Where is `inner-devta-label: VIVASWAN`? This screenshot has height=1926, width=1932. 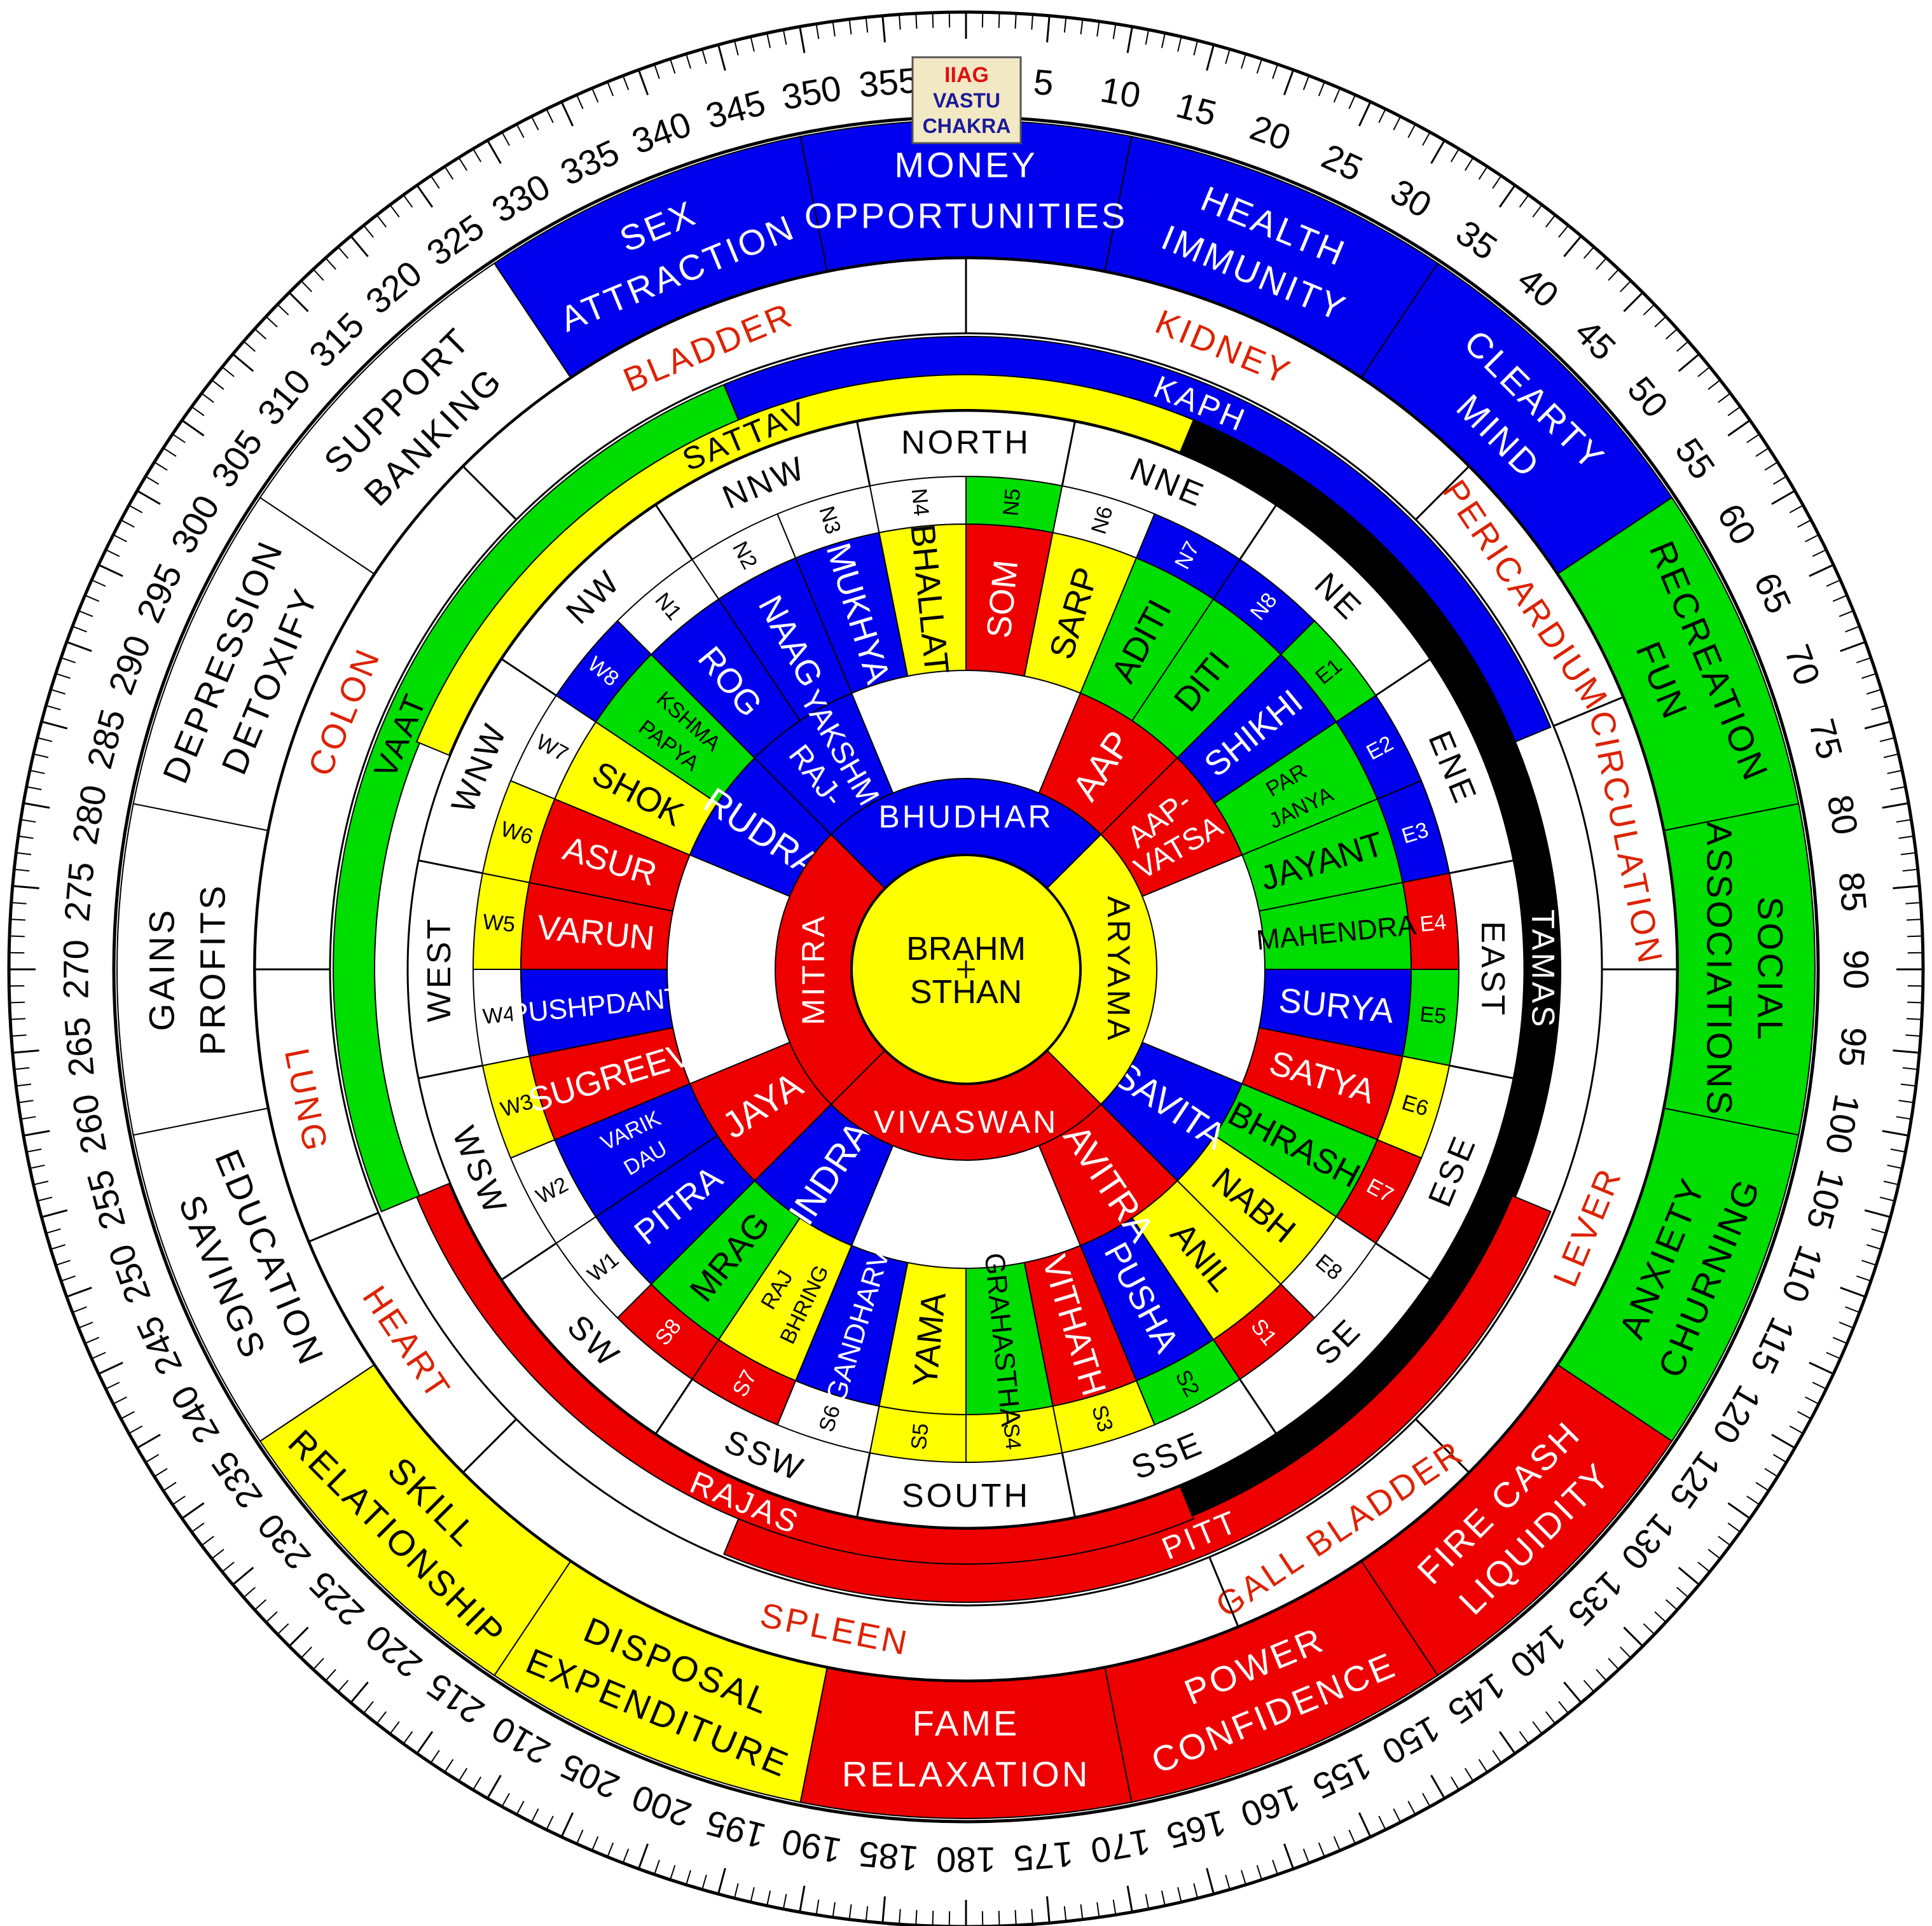
inner-devta-label: VIVASWAN is located at coordinates (966, 1122).